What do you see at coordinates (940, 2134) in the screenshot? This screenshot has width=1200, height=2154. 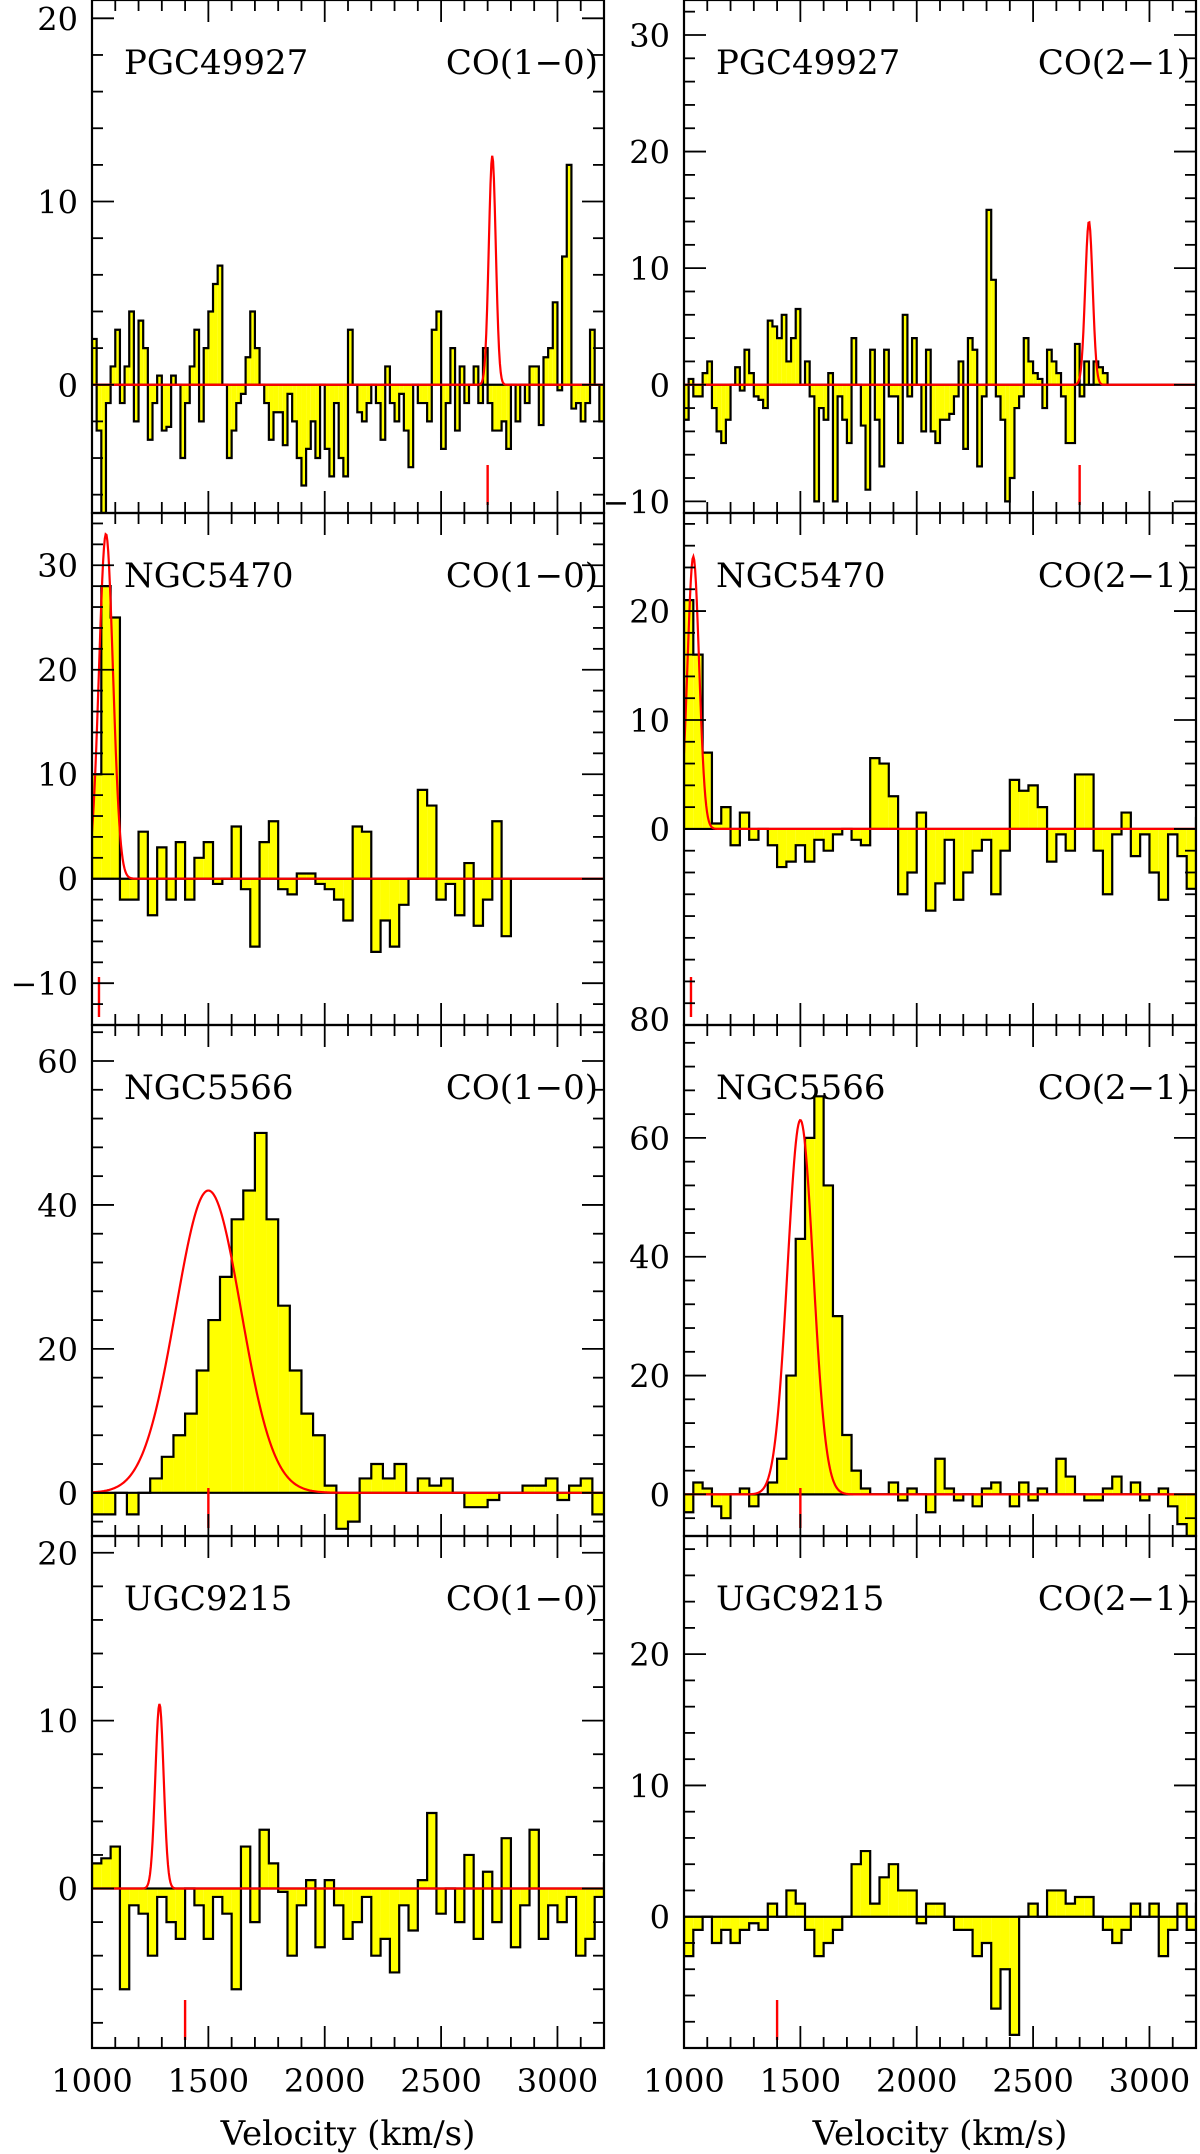 I see `x-axis-label-right: Velocity (km/s)` at bounding box center [940, 2134].